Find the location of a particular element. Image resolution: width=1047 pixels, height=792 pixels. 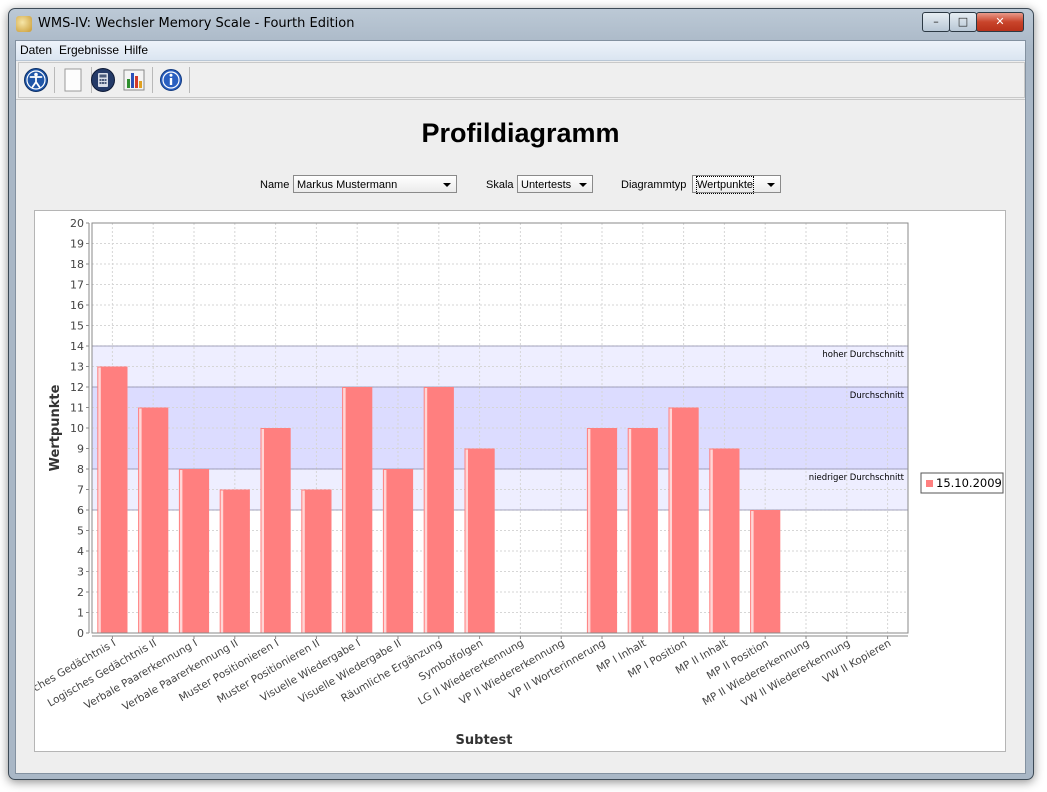

page-title: Profildiagramm is located at coordinates (520, 133).